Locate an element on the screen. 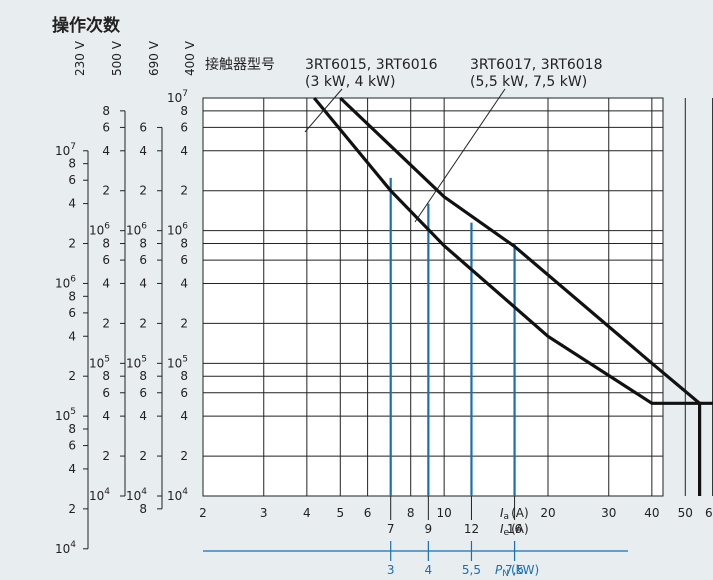 The image size is (713, 580). voltage-label-0-4: 2 is located at coordinates (72, 244).